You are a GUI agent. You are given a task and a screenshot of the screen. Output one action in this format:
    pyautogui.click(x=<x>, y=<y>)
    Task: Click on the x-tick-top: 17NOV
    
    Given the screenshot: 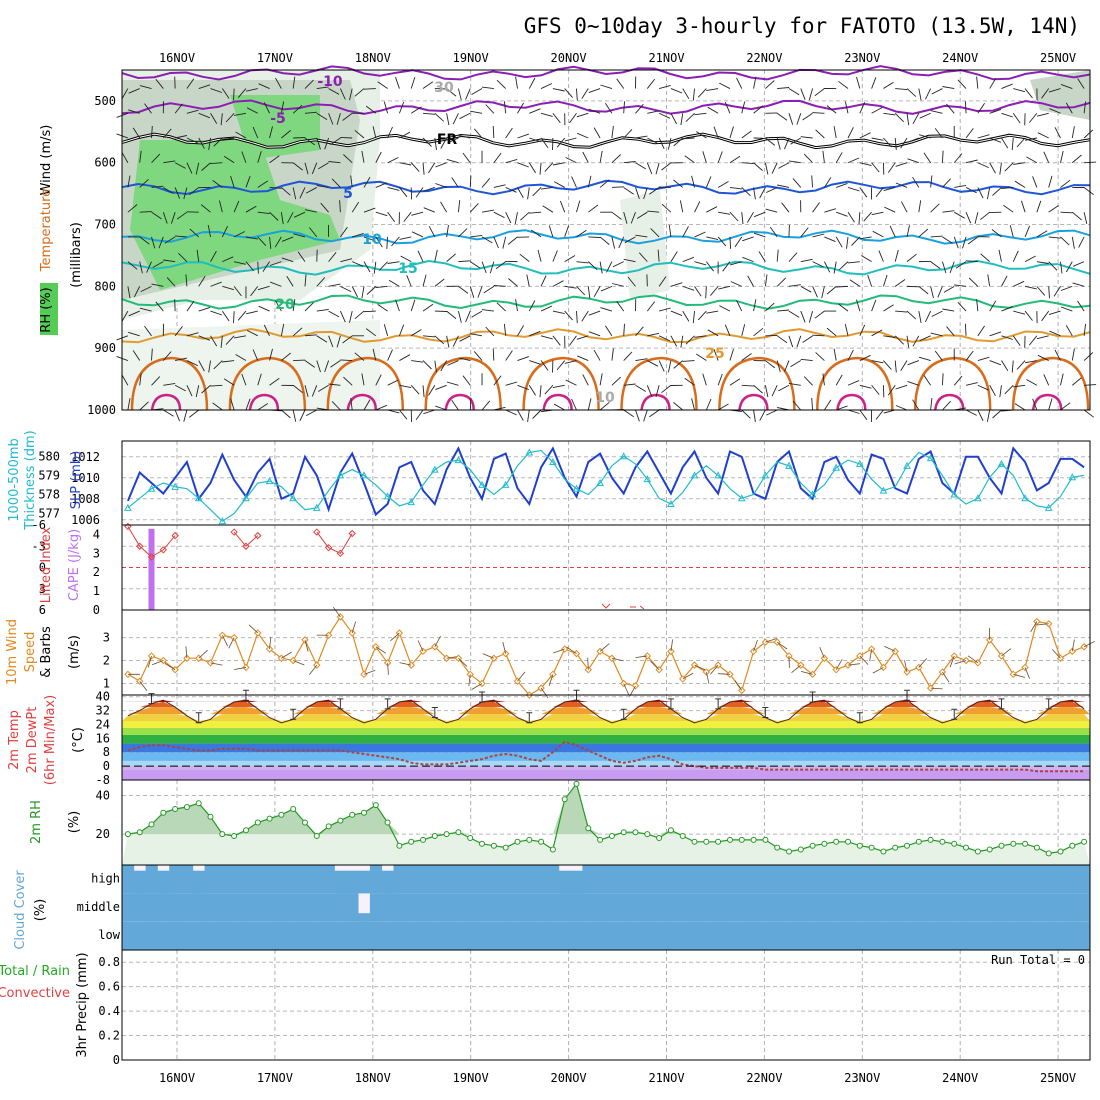 What is the action you would take?
    pyautogui.click(x=275, y=58)
    